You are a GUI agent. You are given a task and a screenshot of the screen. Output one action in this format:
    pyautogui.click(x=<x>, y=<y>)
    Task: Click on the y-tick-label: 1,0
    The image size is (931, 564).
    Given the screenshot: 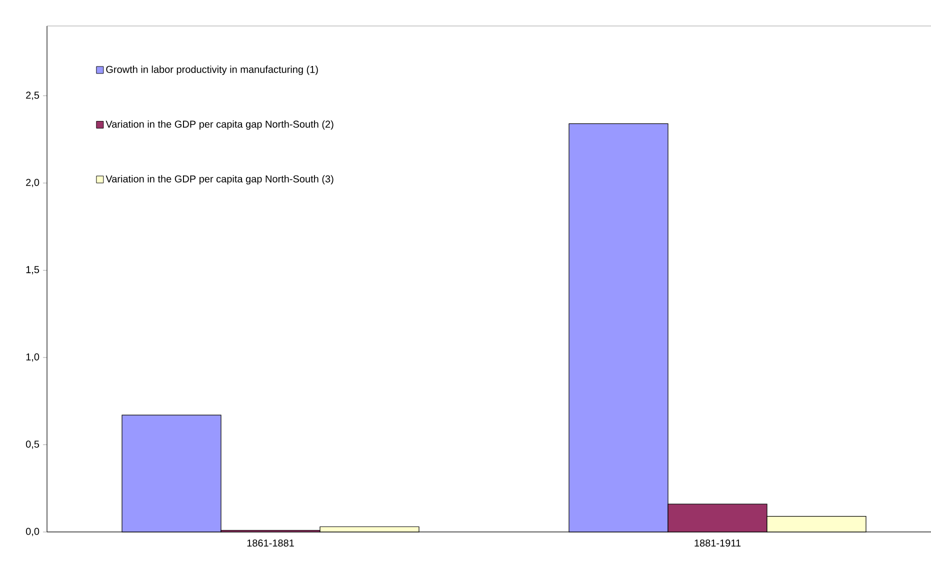 What is the action you would take?
    pyautogui.click(x=33, y=357)
    